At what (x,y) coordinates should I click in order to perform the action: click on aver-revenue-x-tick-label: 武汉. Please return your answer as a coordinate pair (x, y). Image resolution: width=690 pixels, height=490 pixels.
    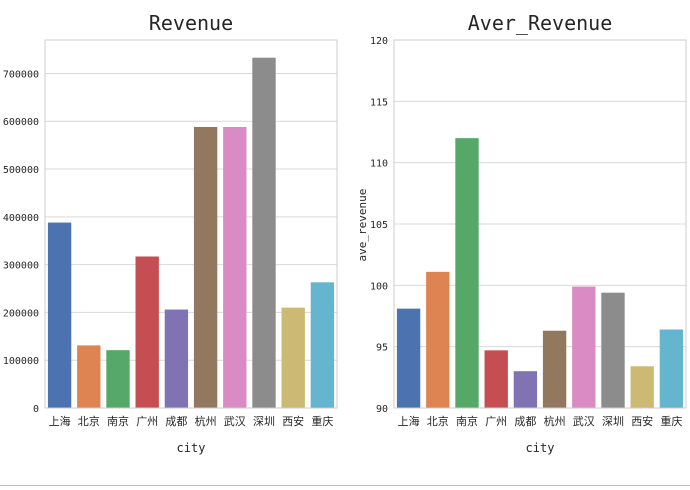
    Looking at the image, I should click on (584, 421).